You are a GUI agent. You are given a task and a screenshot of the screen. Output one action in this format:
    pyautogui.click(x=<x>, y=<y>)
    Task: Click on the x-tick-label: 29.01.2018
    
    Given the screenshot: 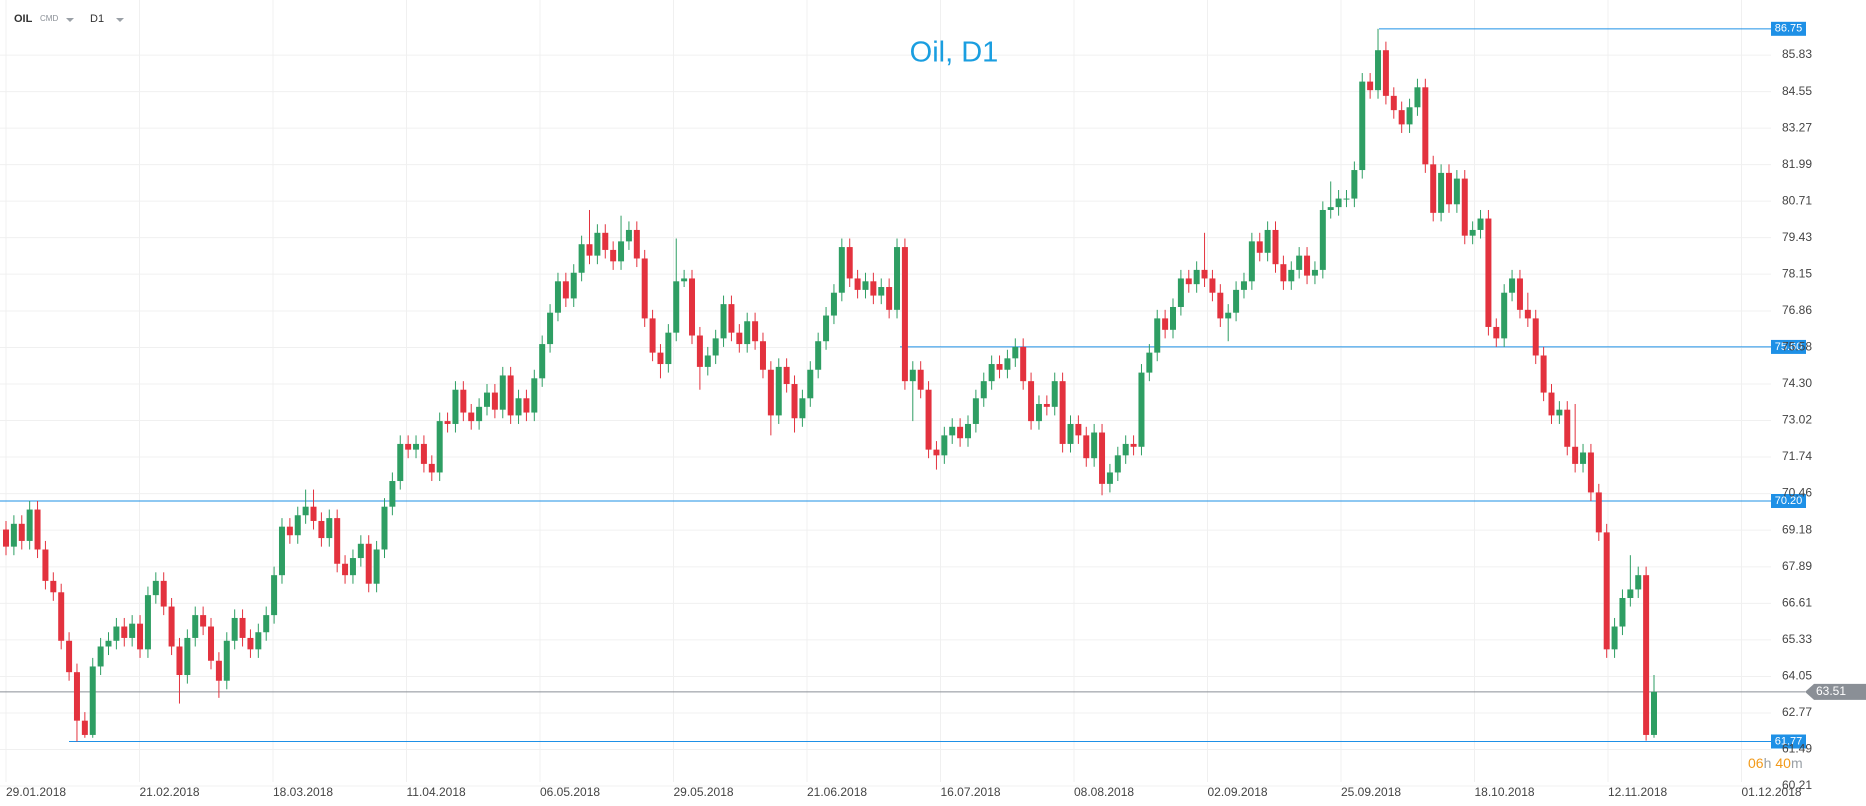 What is the action you would take?
    pyautogui.click(x=36, y=792)
    